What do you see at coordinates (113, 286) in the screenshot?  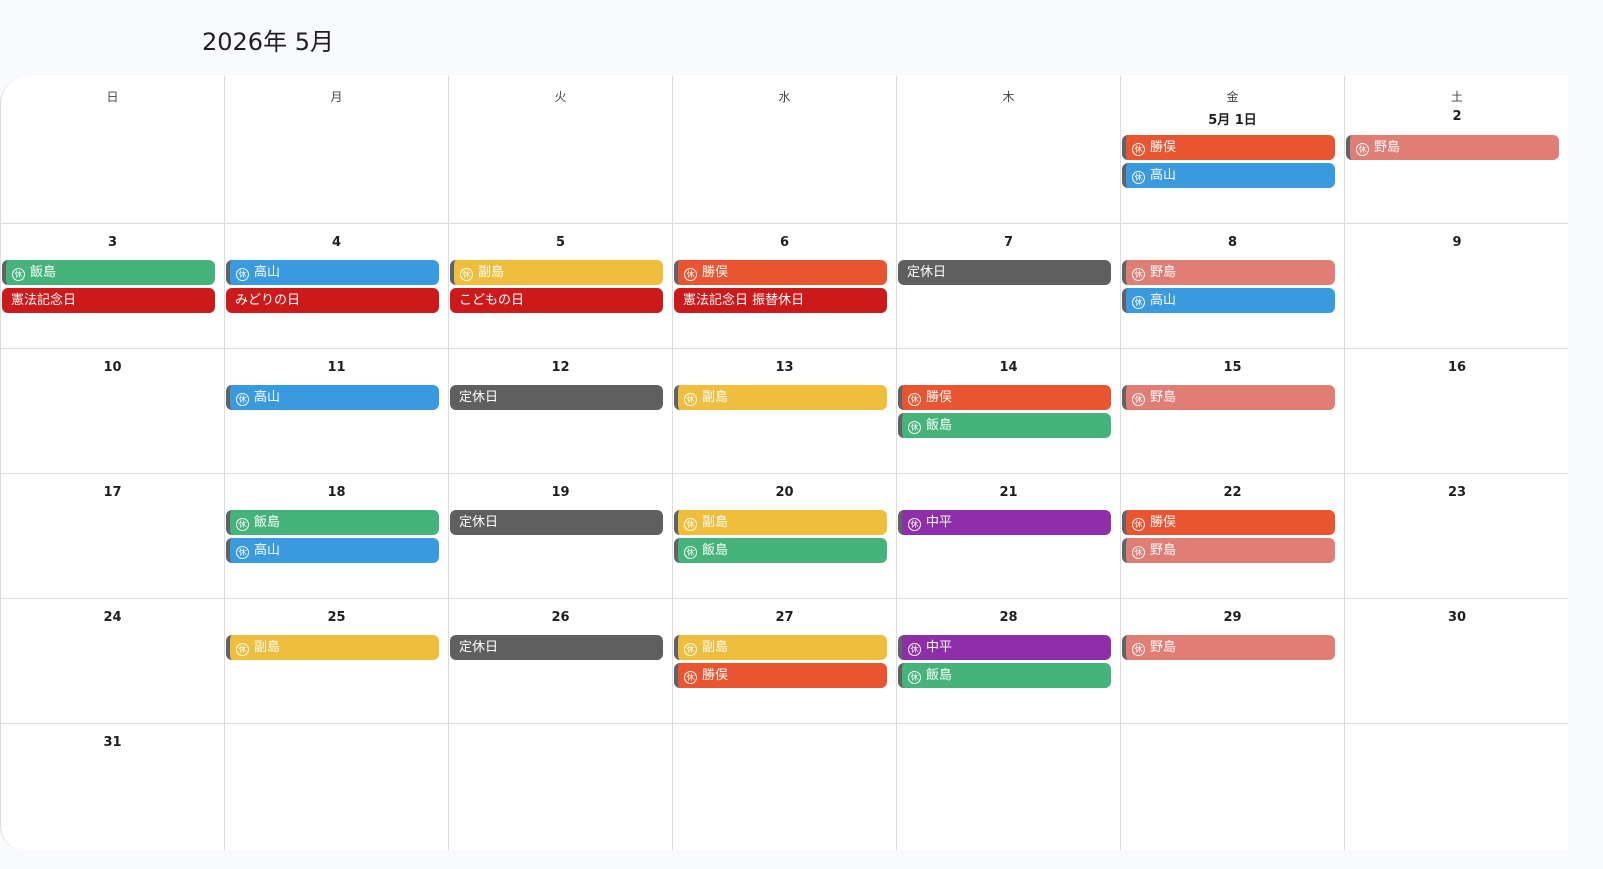 I see `day-cell: 3 休飯島 憲法記念日` at bounding box center [113, 286].